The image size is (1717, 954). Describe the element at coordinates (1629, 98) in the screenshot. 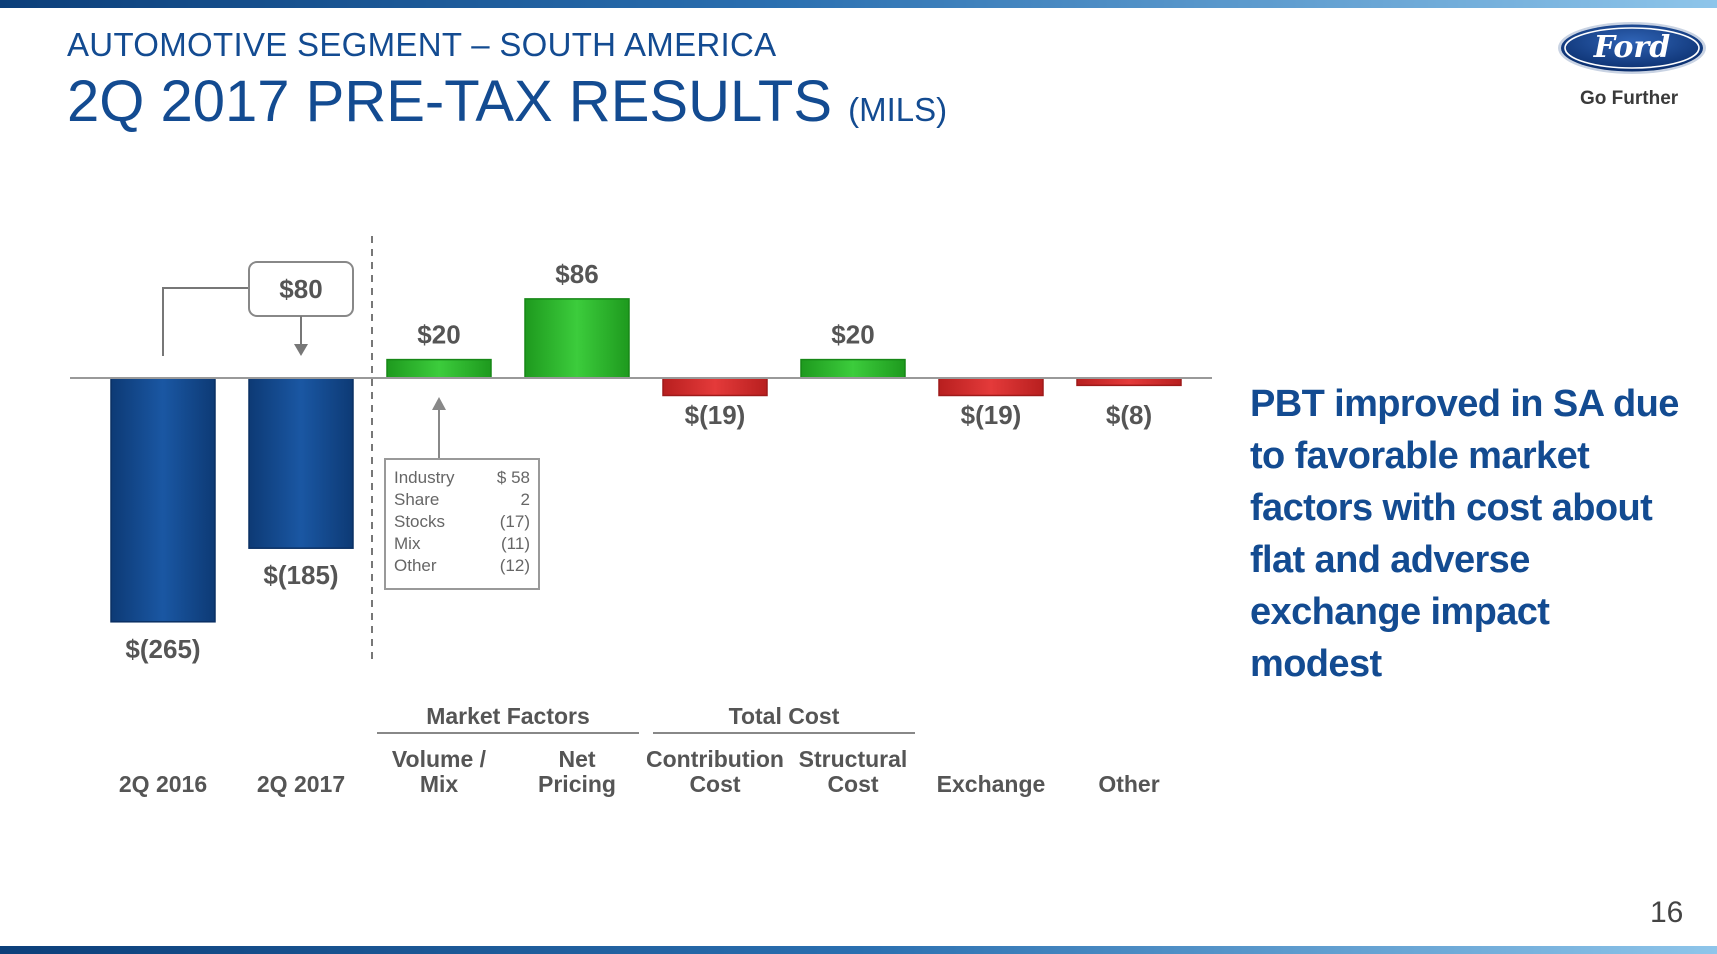

I see `logo-tagline: Go Further` at that location.